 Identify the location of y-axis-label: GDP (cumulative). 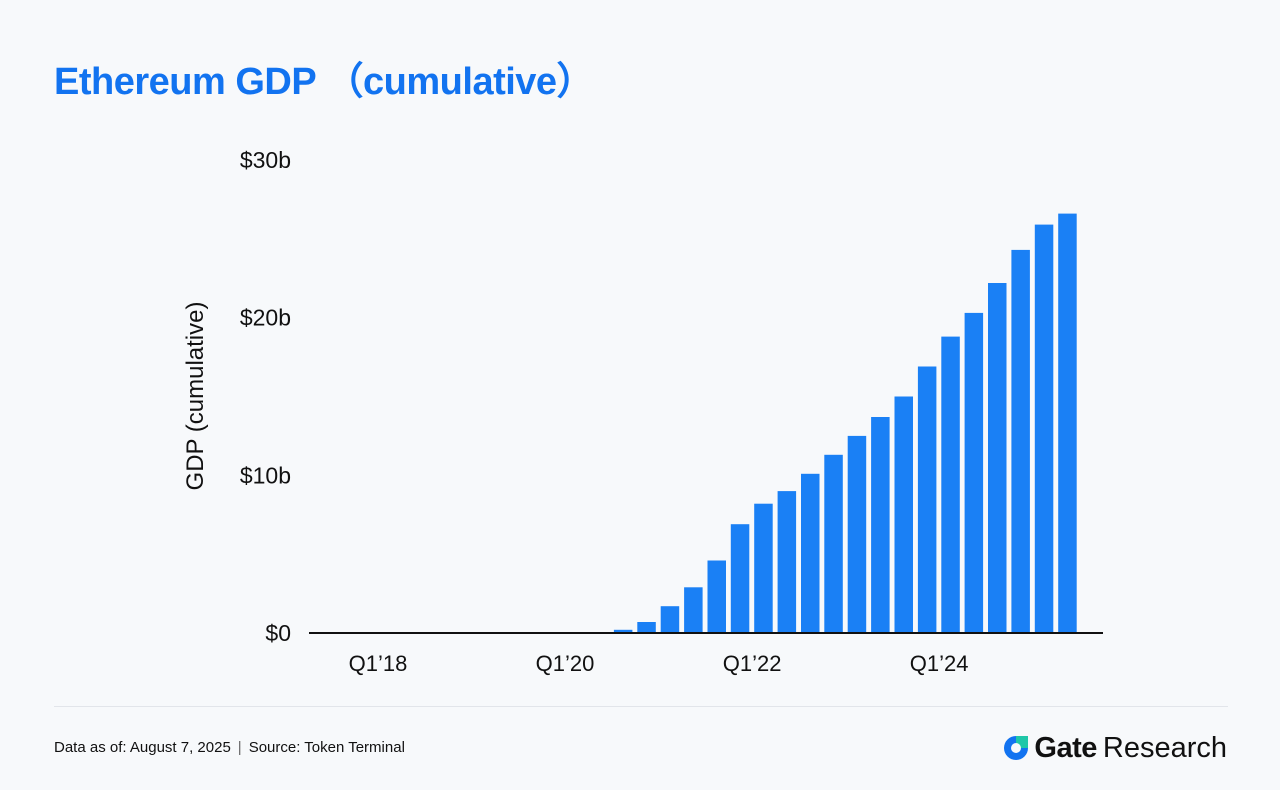
(195, 396).